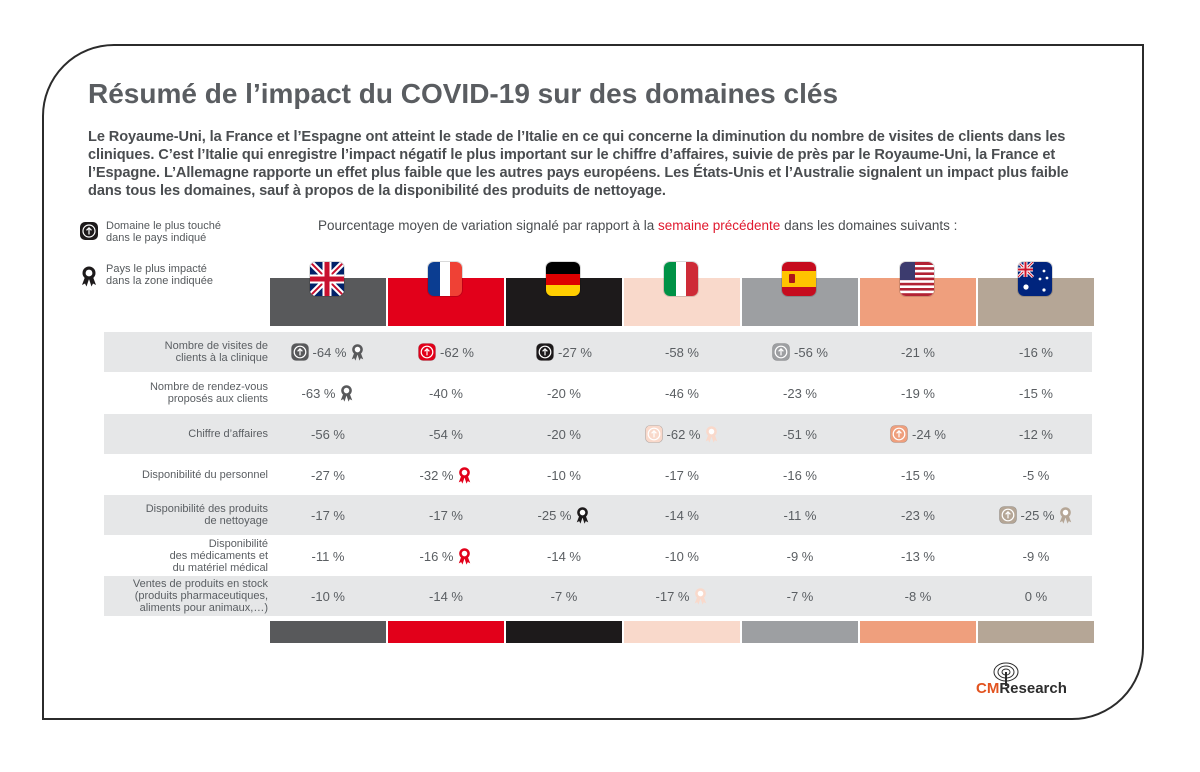 This screenshot has height=772, width=1200. I want to click on column-header-uk, so click(328, 294).